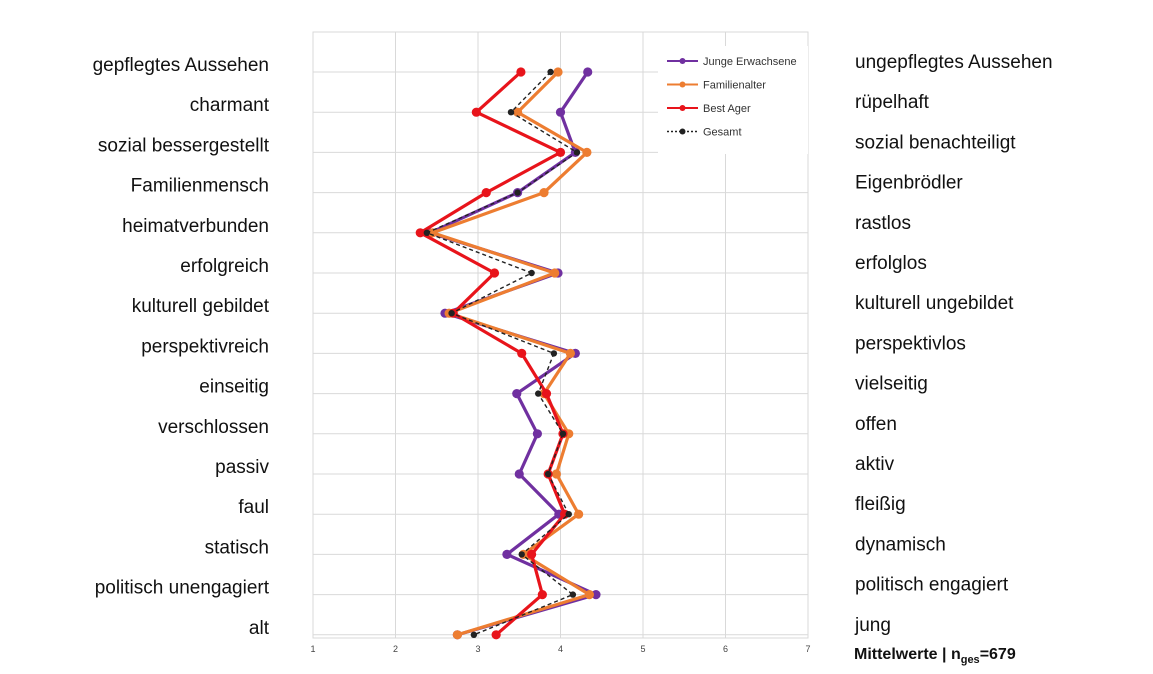 The height and width of the screenshot is (674, 1153). I want to click on legend-label: Gesamt, so click(722, 133).